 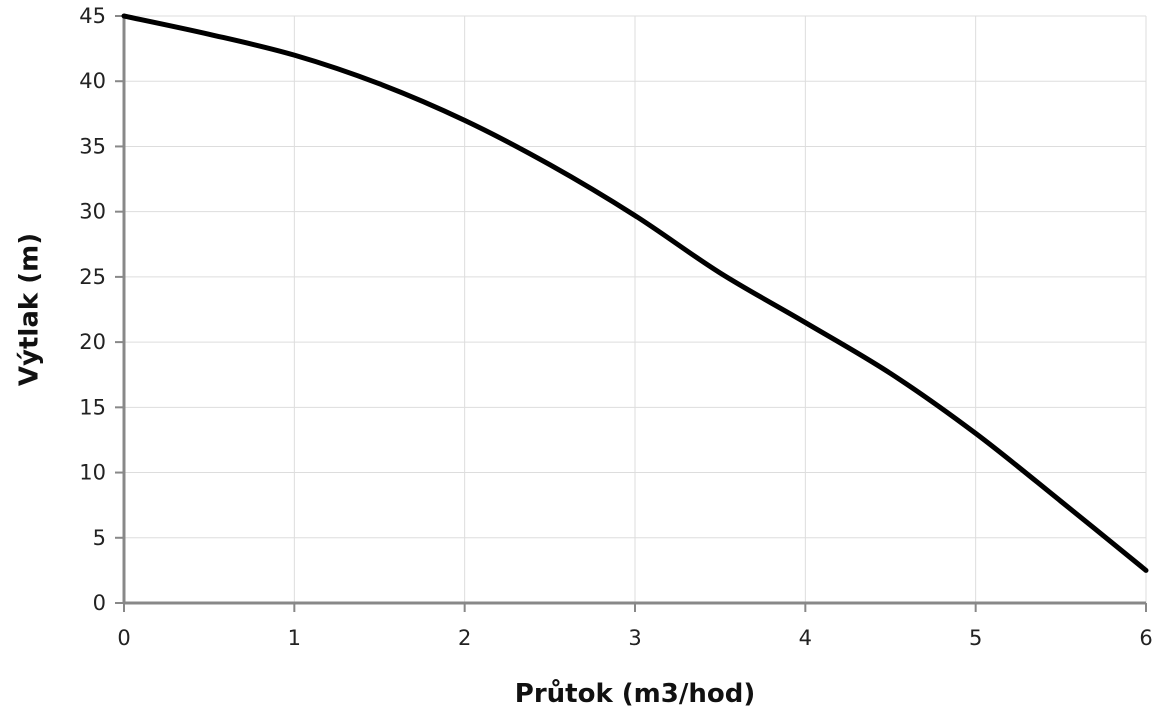 I want to click on x-axis-title: Průtok (m3/hod), so click(x=635, y=693).